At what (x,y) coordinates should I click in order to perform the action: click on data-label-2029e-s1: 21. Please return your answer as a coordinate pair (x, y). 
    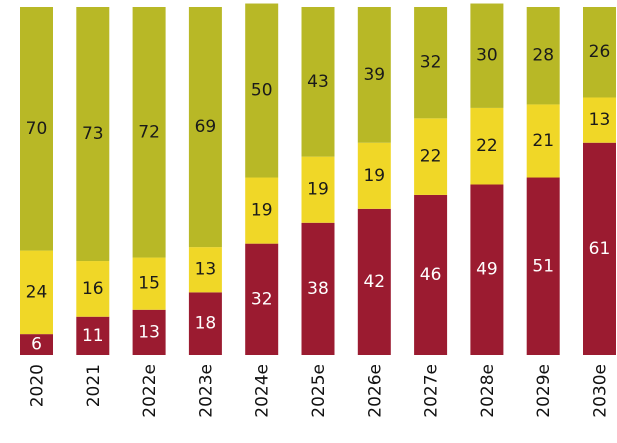
    Looking at the image, I should click on (543, 141).